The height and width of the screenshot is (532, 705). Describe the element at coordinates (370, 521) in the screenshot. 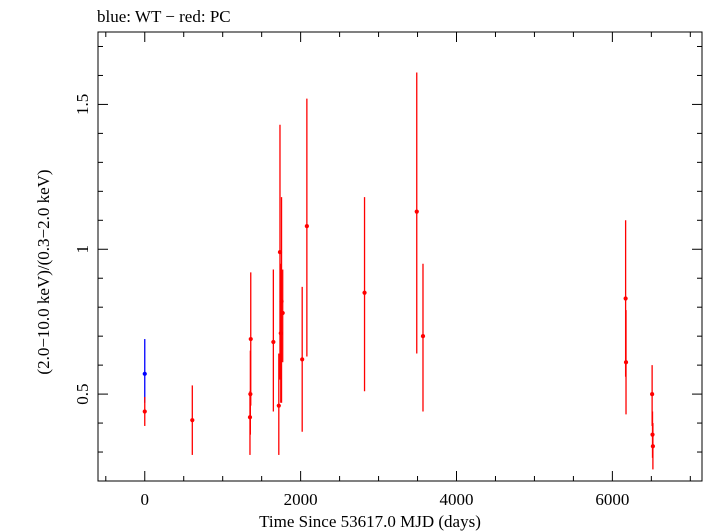

I see `x-axis-title: Time Since 53617.0 MJD (days)` at that location.